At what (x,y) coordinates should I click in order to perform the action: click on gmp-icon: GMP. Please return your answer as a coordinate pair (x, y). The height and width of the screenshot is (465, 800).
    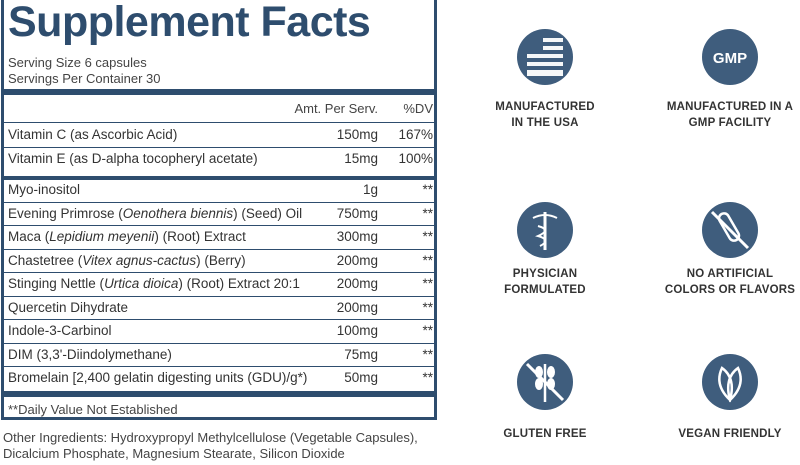
    Looking at the image, I should click on (730, 57).